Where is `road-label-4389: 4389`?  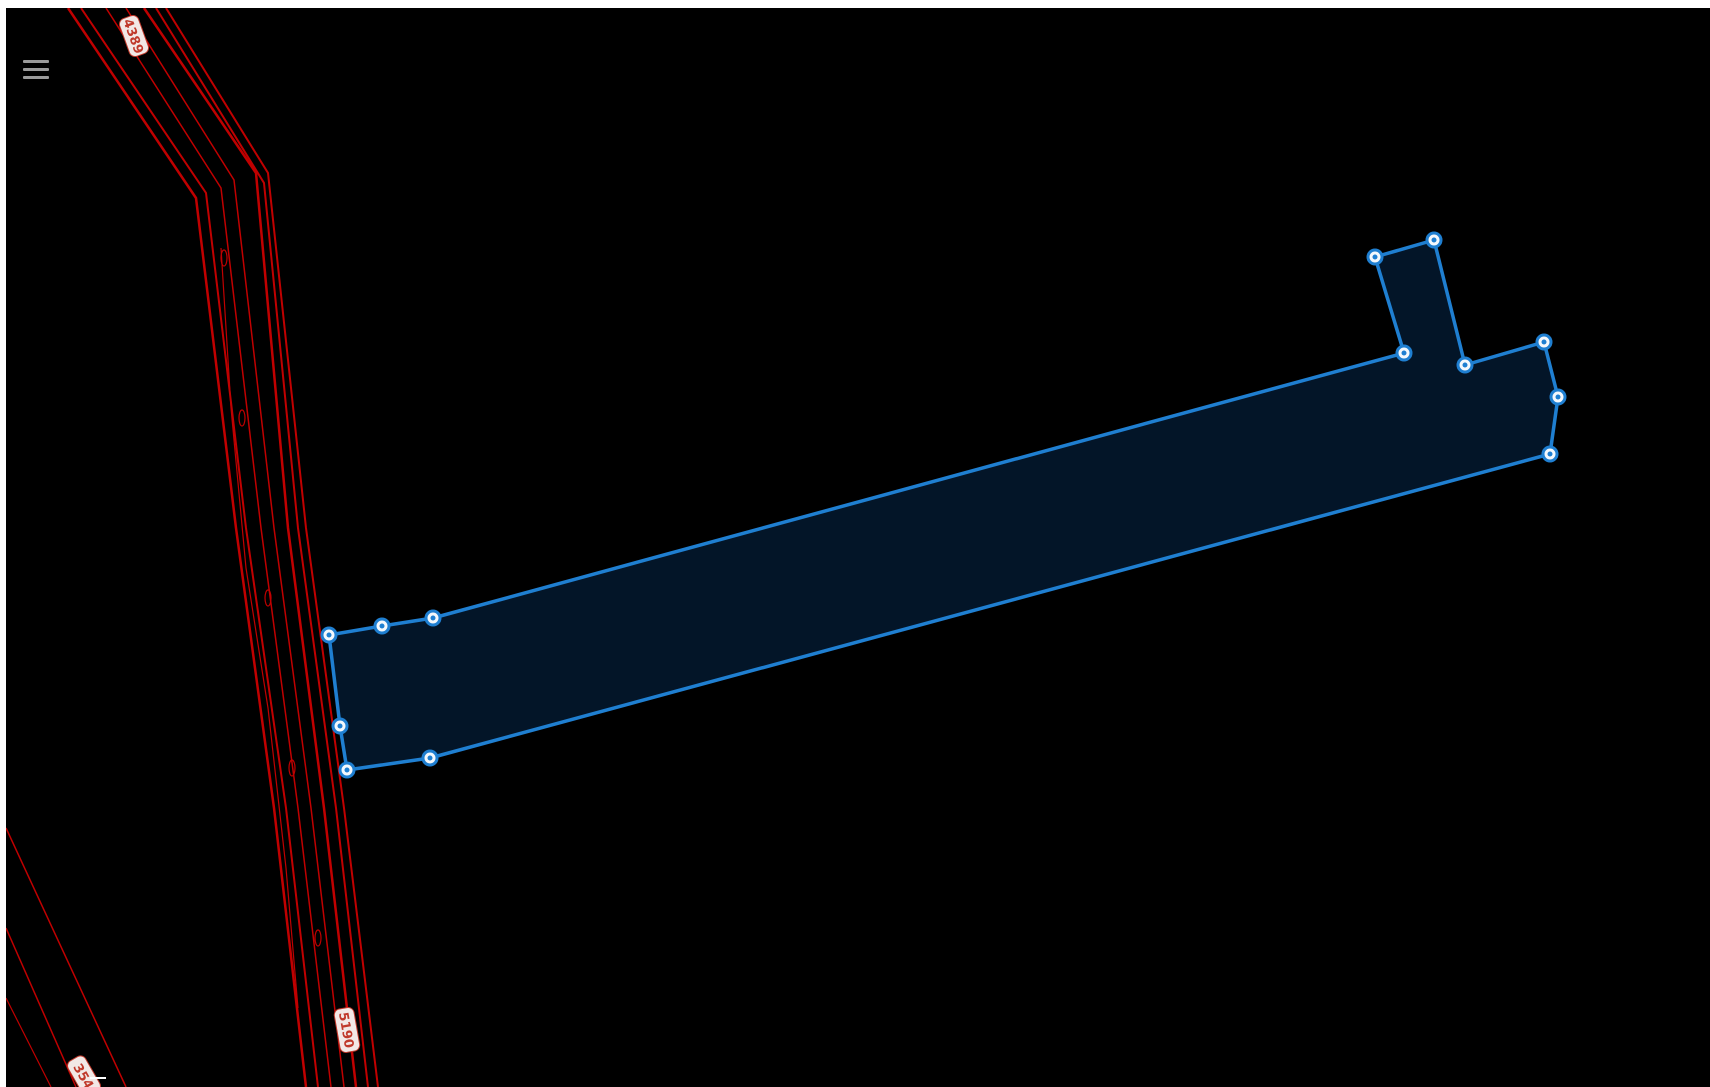 road-label-4389: 4389 is located at coordinates (134, 36).